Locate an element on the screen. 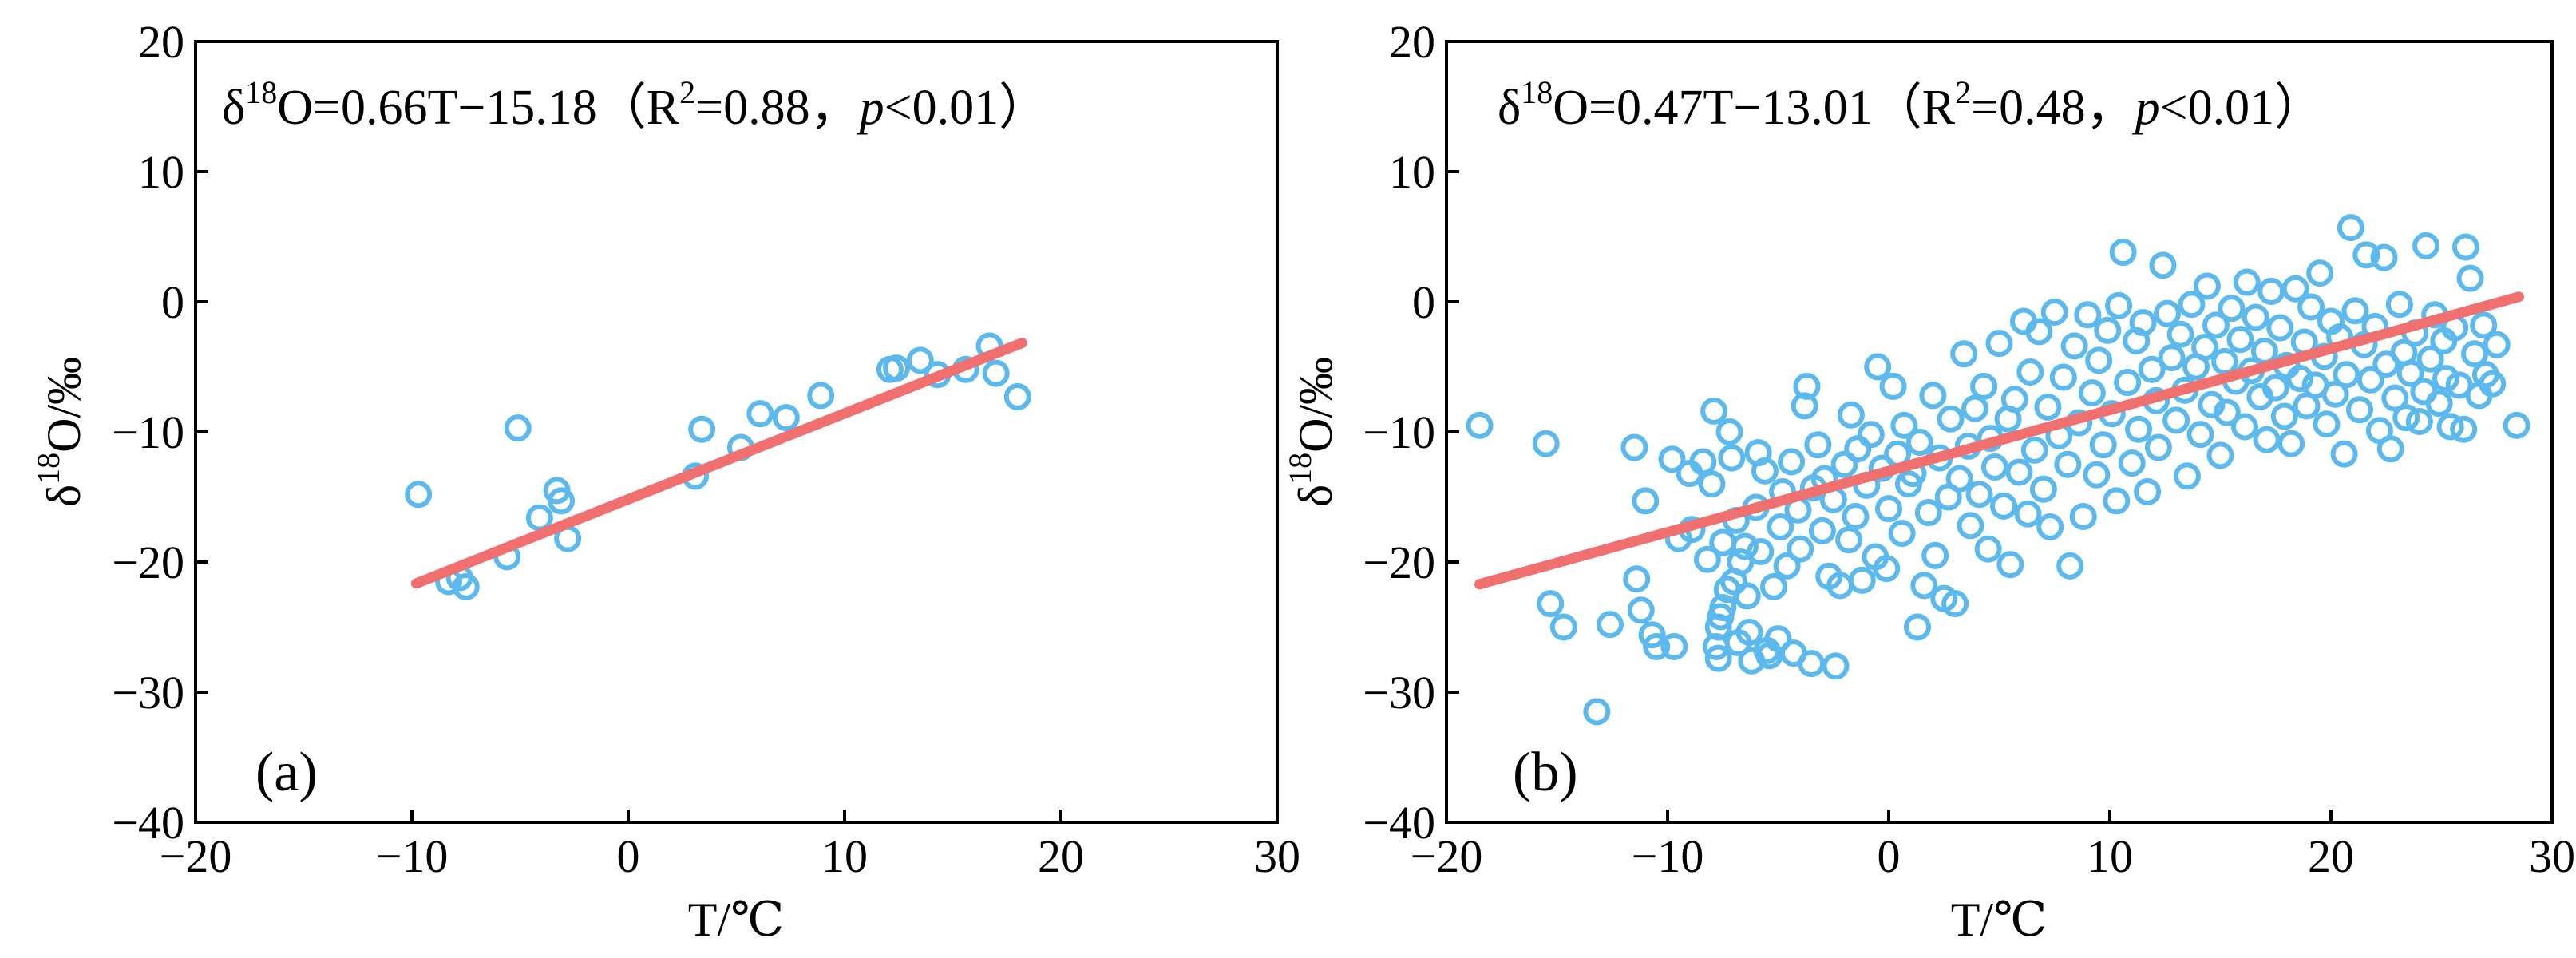 The height and width of the screenshot is (958, 2576). x-tick-label-b: 30 is located at coordinates (2552, 856).